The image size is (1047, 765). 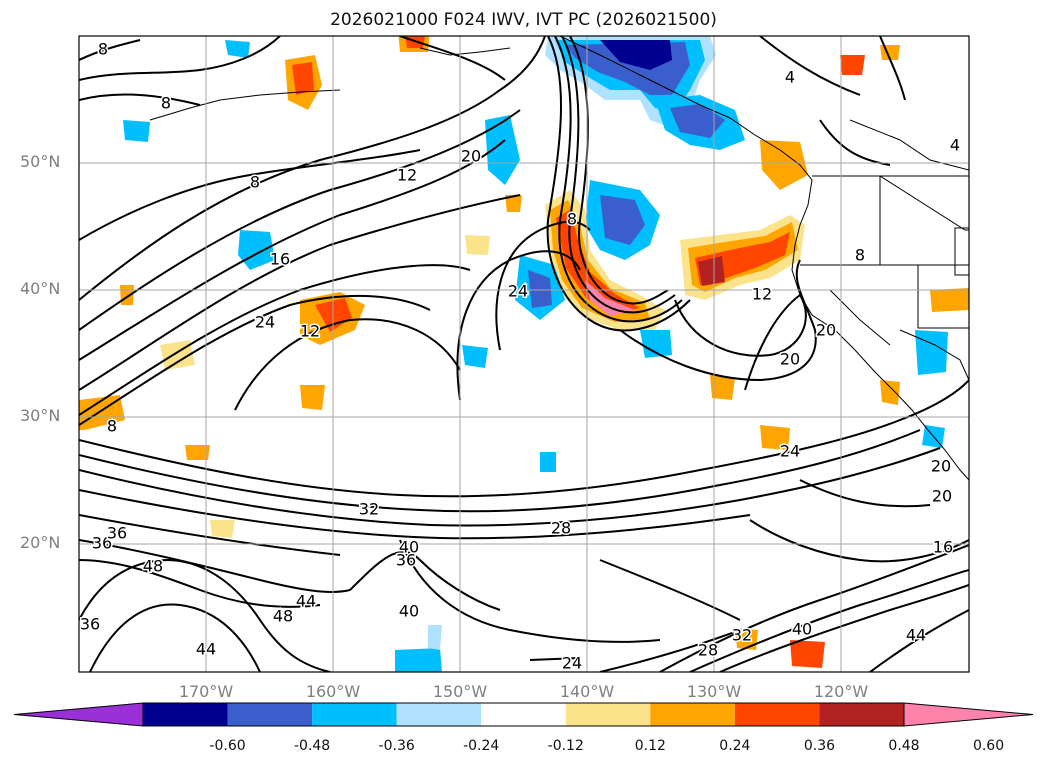 I want to click on colorbar-tick-label: 0.12, so click(x=650, y=746).